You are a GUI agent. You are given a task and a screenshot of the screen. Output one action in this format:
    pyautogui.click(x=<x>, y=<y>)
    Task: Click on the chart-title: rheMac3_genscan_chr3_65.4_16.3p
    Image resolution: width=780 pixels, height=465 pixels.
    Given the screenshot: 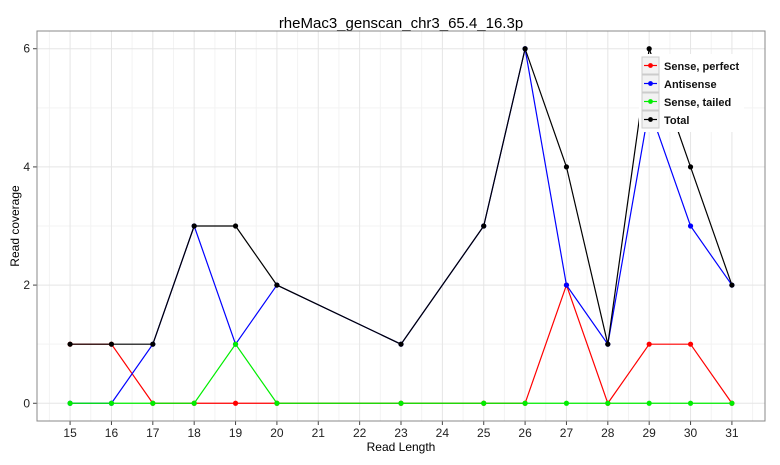 What is the action you would take?
    pyautogui.click(x=401, y=23)
    